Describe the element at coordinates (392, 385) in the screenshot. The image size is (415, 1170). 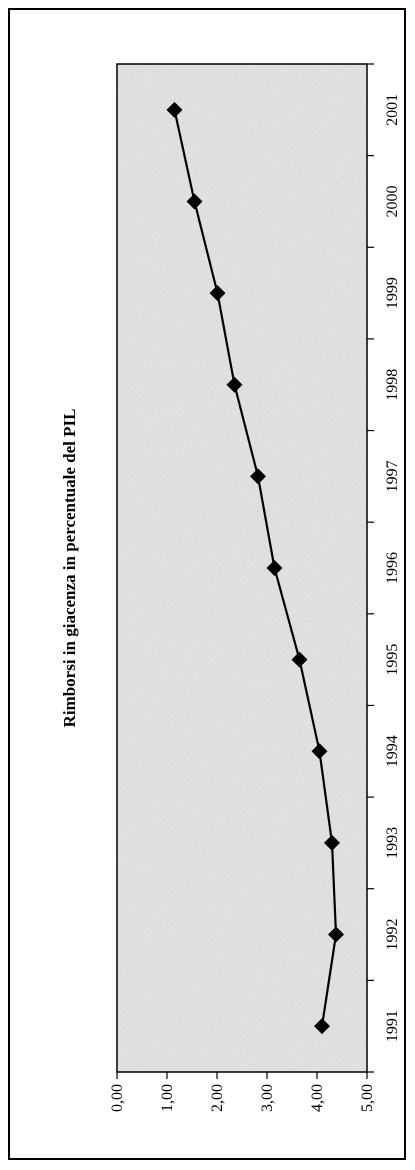
I see `year-tick-label: 1998` at that location.